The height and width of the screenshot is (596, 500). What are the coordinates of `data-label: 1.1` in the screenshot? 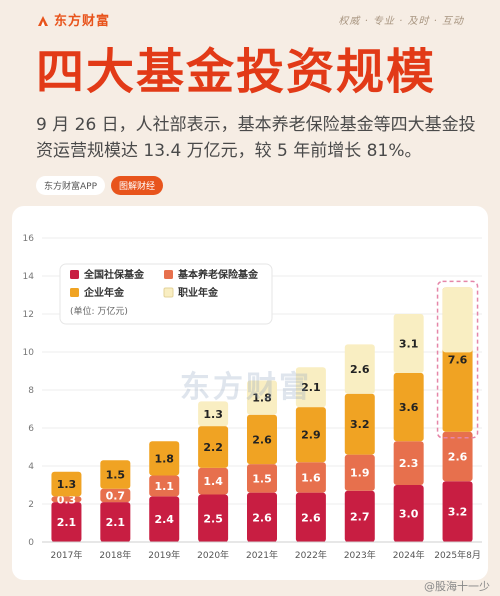 It's located at (164, 486).